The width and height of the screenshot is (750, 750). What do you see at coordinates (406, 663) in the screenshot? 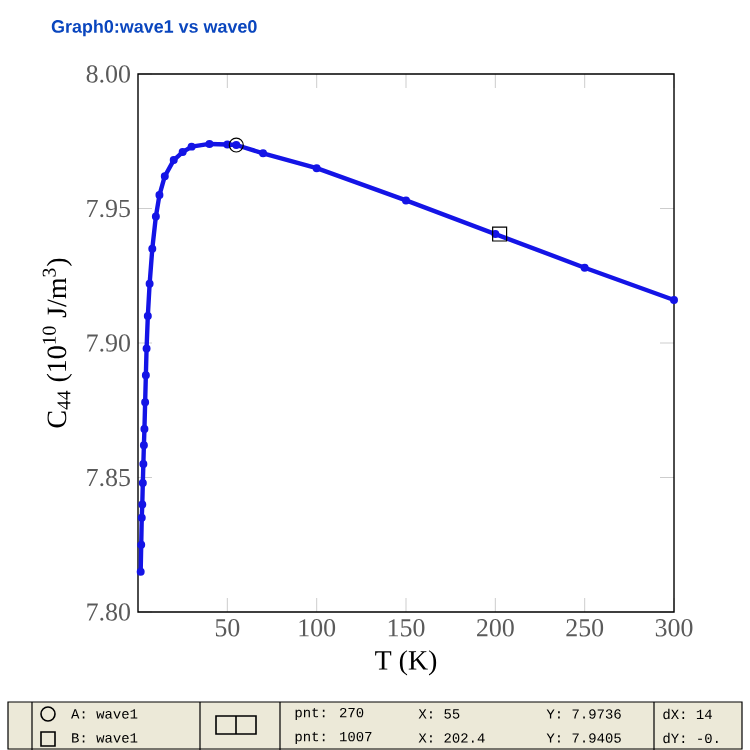
I see `x-axis-title: T (K)` at bounding box center [406, 663].